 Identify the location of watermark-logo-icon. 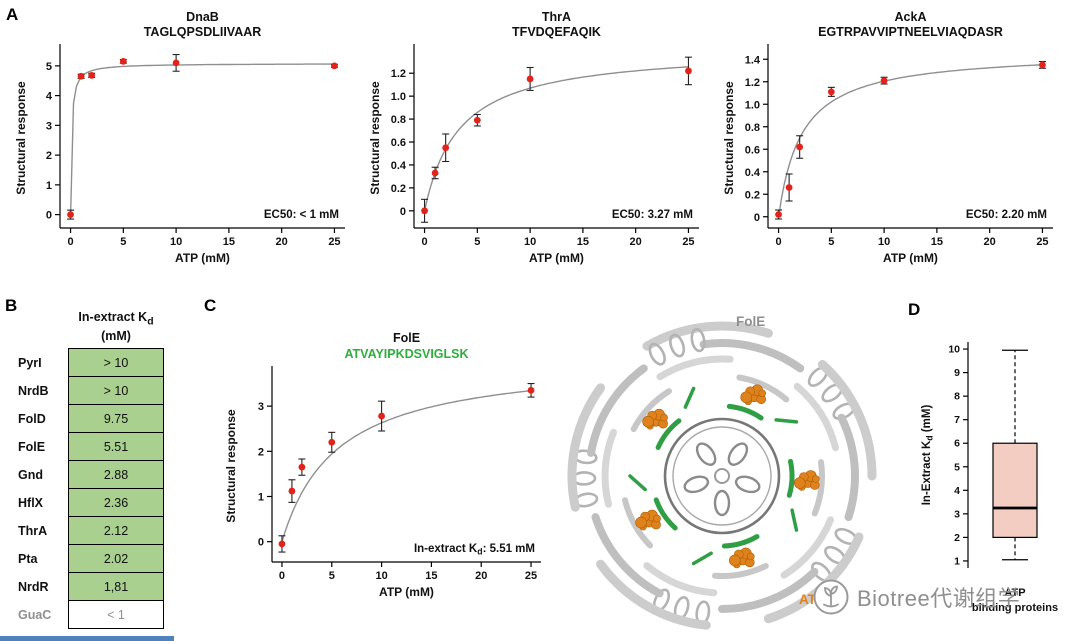
(831, 597).